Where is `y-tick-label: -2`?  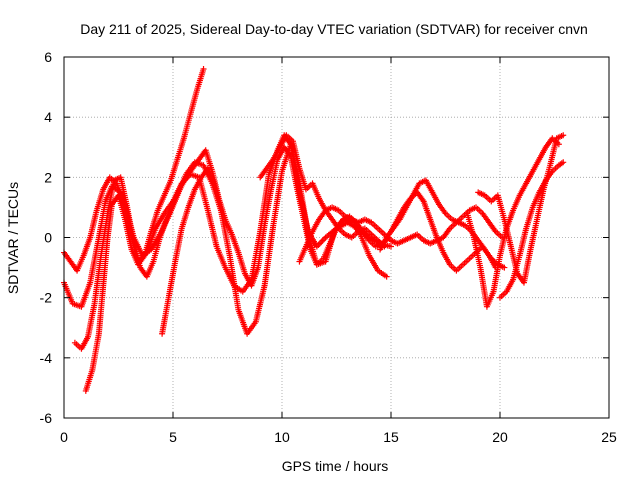
y-tick-label: -2 is located at coordinates (46, 298).